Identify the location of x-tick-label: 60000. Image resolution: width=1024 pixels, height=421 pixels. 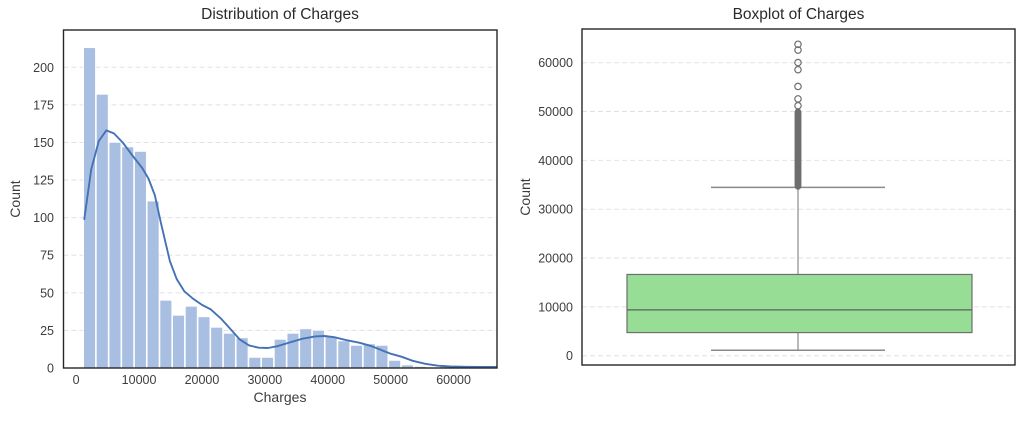
(453, 380).